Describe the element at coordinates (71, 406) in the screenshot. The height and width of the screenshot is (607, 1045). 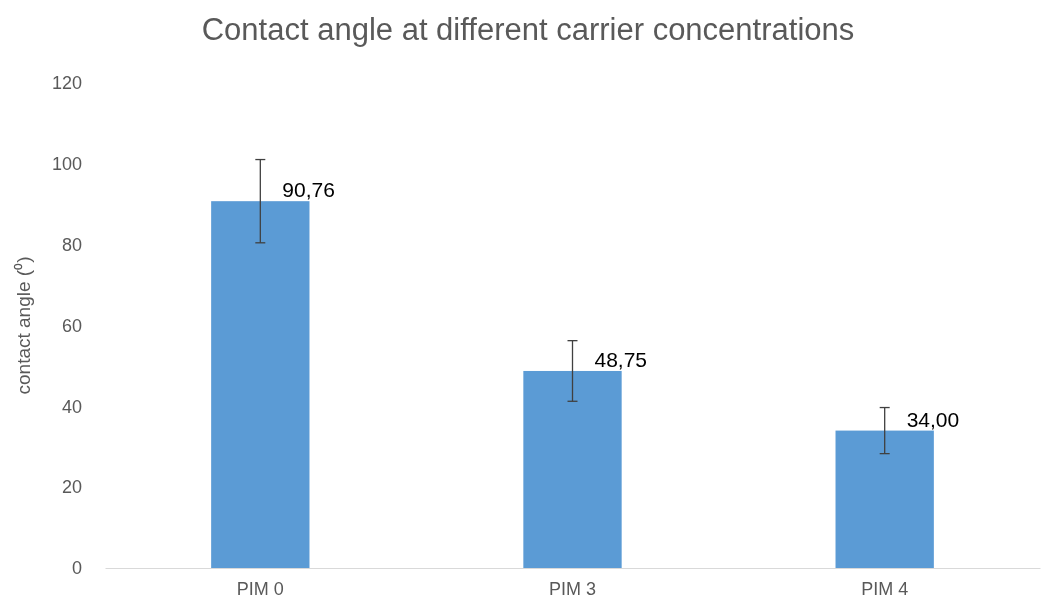
I see `y-tick-label: 40` at that location.